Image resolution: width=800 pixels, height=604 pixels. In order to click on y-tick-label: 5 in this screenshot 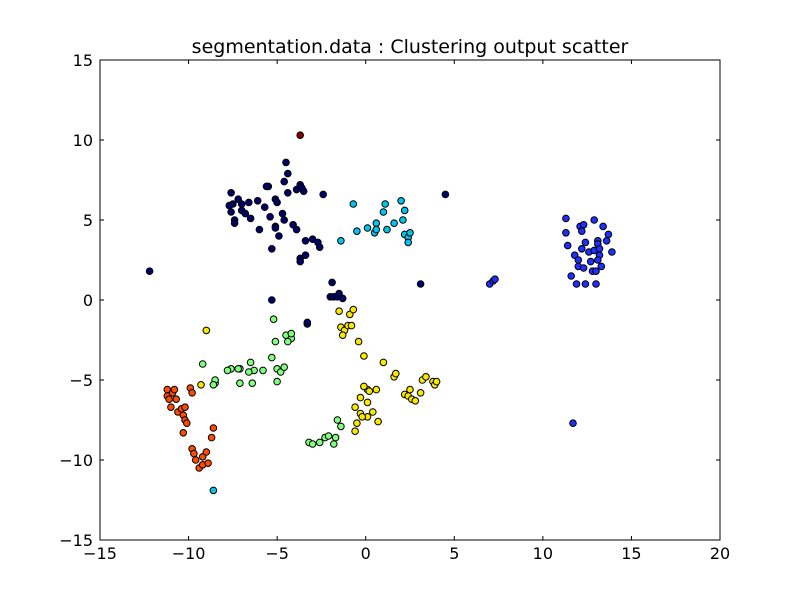, I will do `click(88, 220)`.